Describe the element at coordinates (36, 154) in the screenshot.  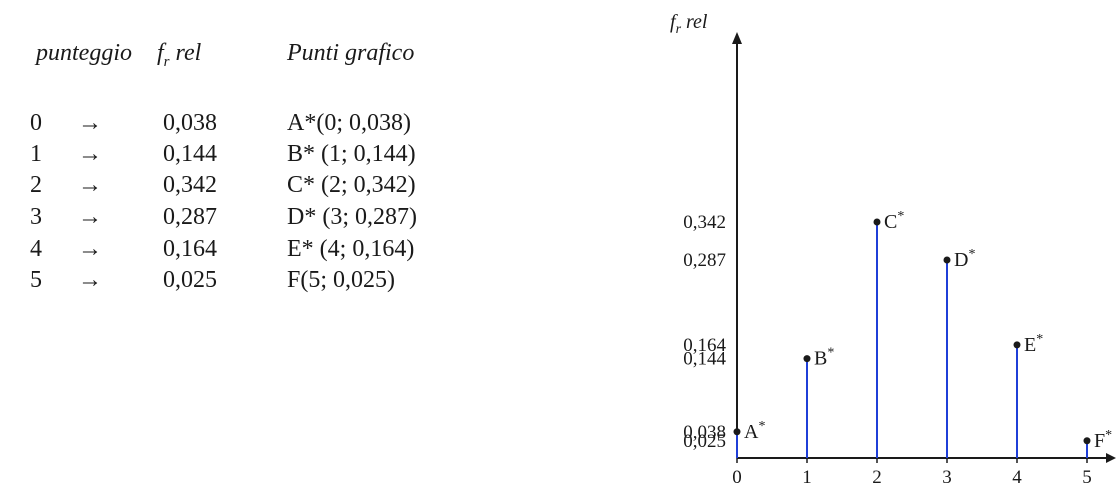
I see `score-cell: 1` at that location.